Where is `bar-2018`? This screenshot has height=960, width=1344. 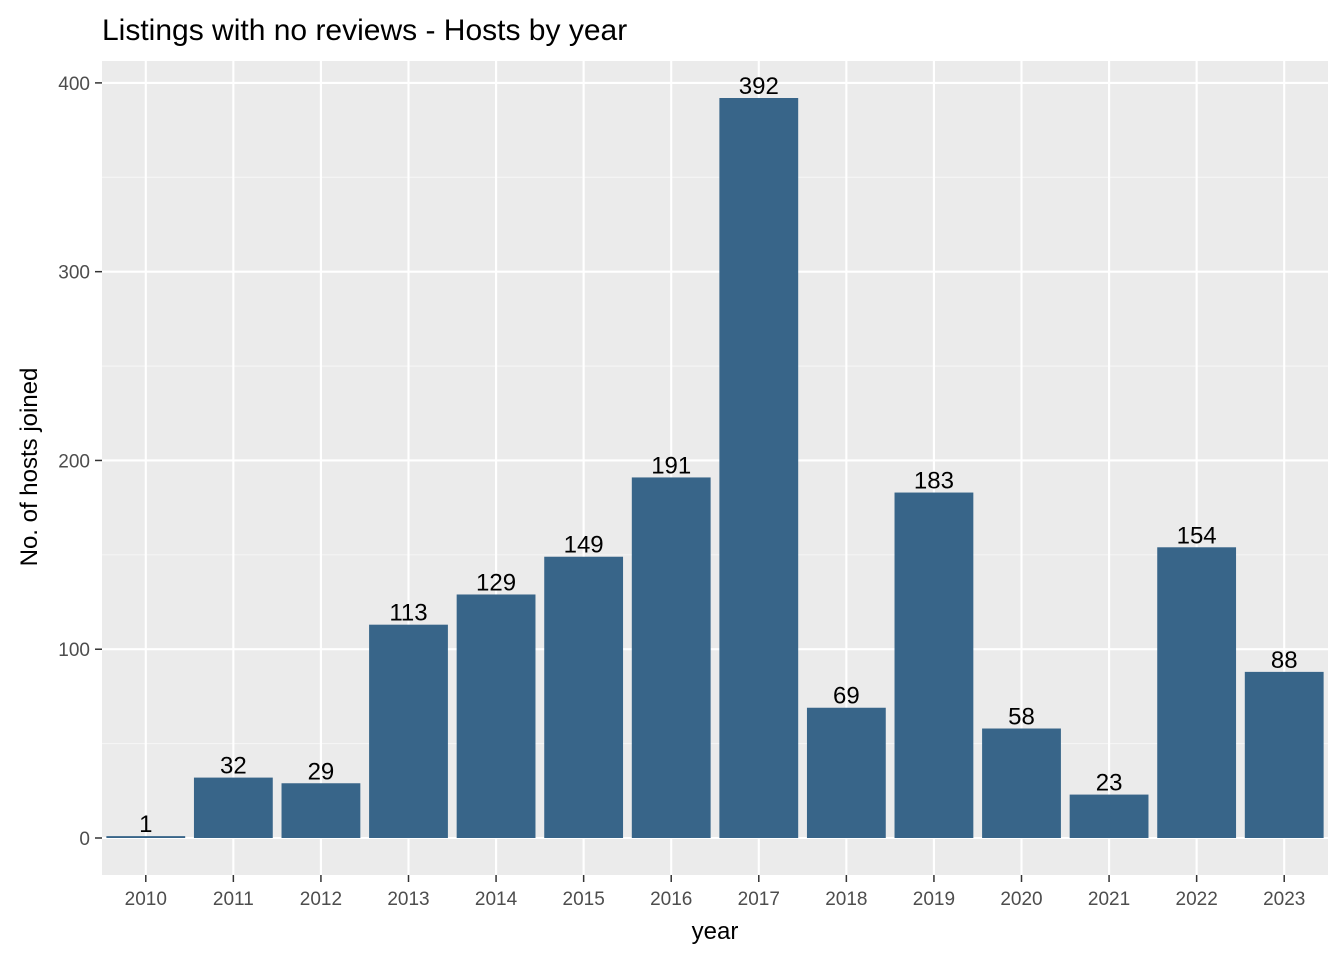 bar-2018 is located at coordinates (846, 772).